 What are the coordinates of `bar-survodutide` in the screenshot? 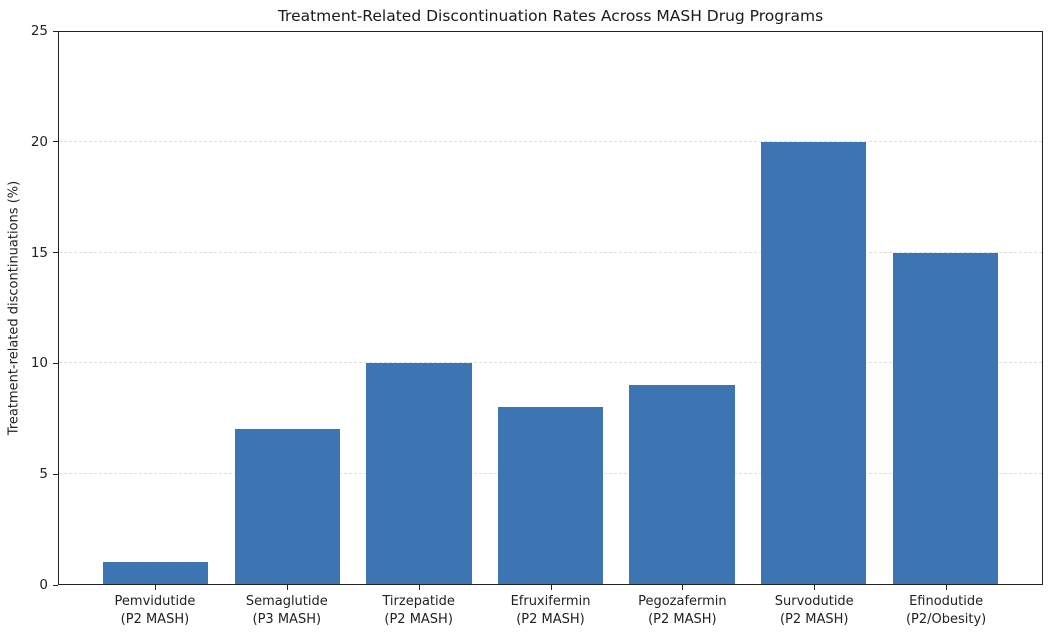 It's located at (814, 363).